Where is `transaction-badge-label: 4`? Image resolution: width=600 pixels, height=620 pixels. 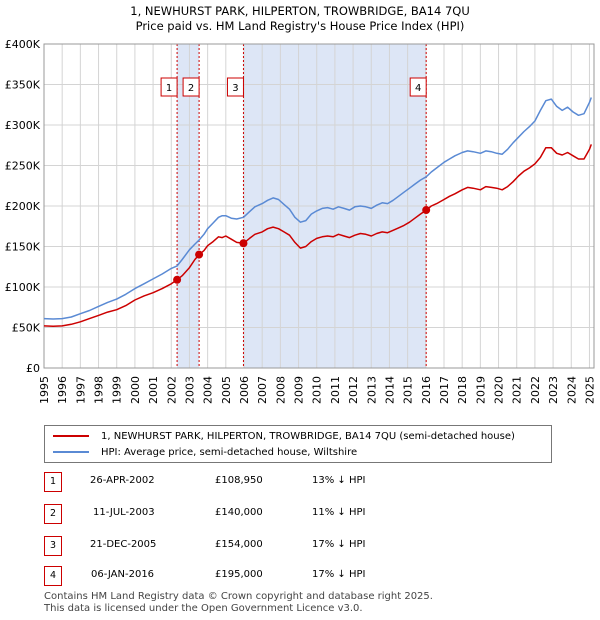 transaction-badge-label: 4 is located at coordinates (418, 88).